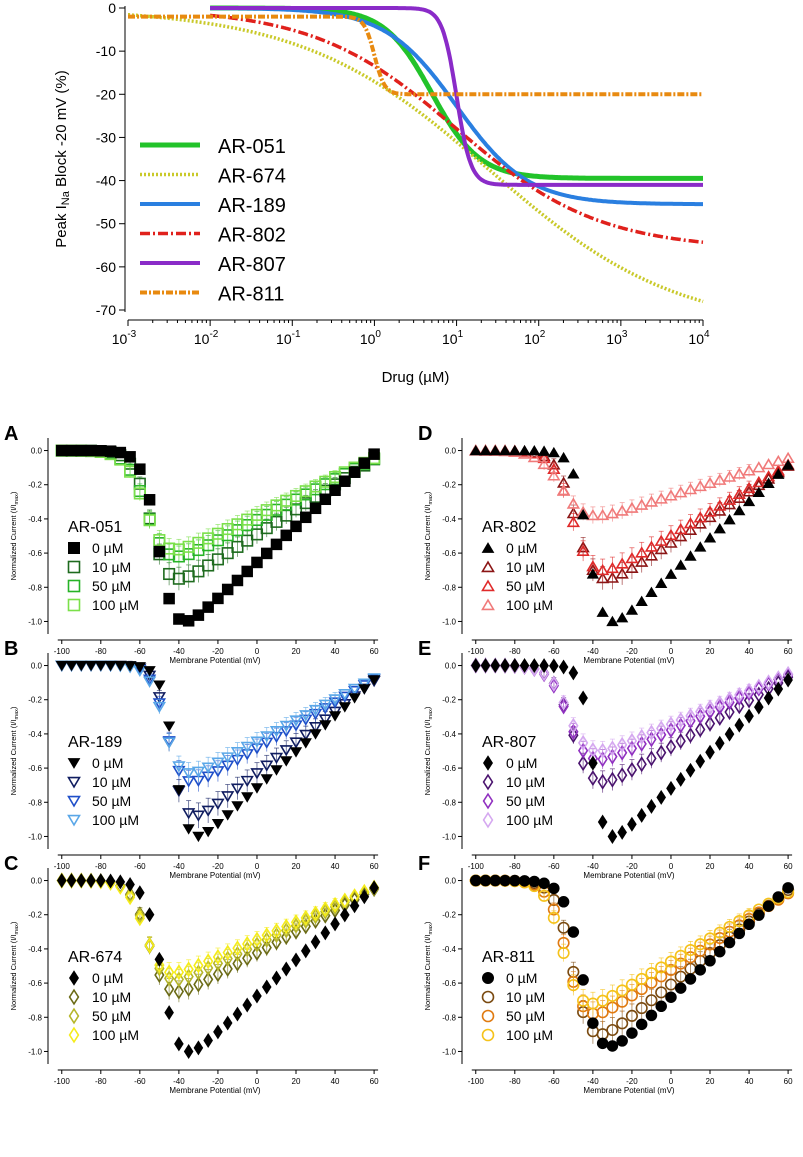  I want to click on series-0M, so click(631, 751).